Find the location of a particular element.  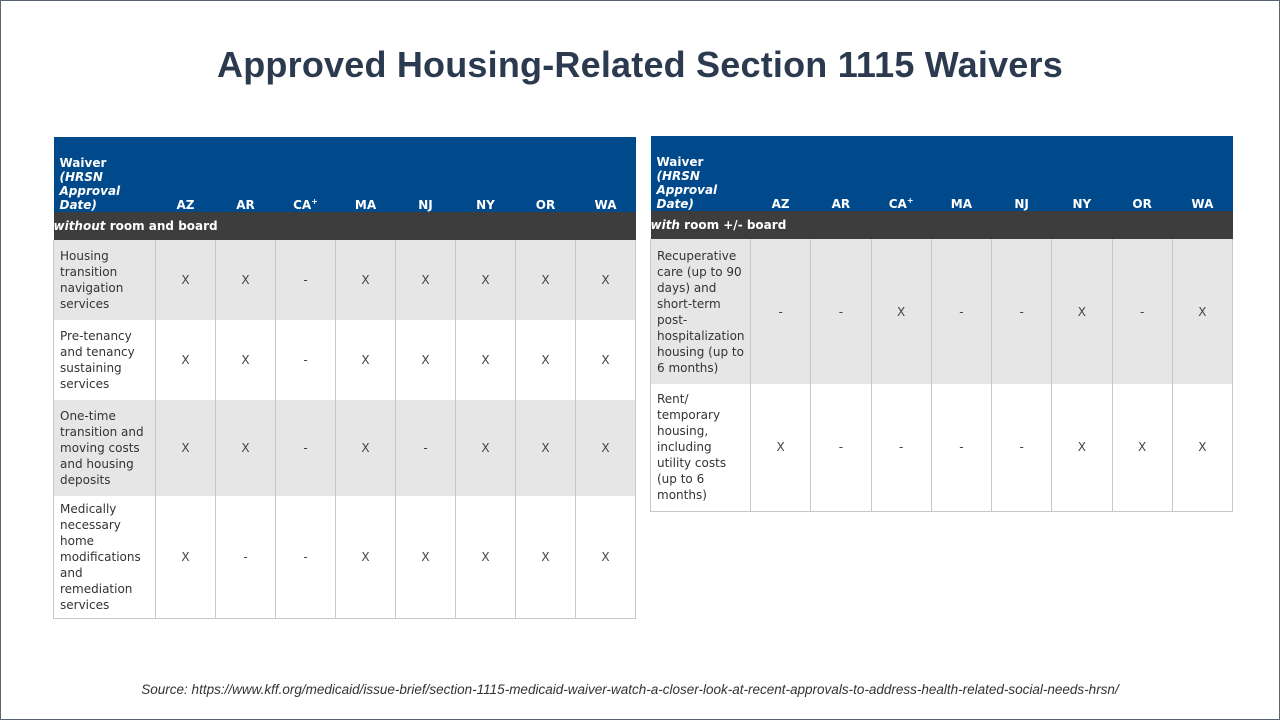

cell-ca: X is located at coordinates (901, 311).